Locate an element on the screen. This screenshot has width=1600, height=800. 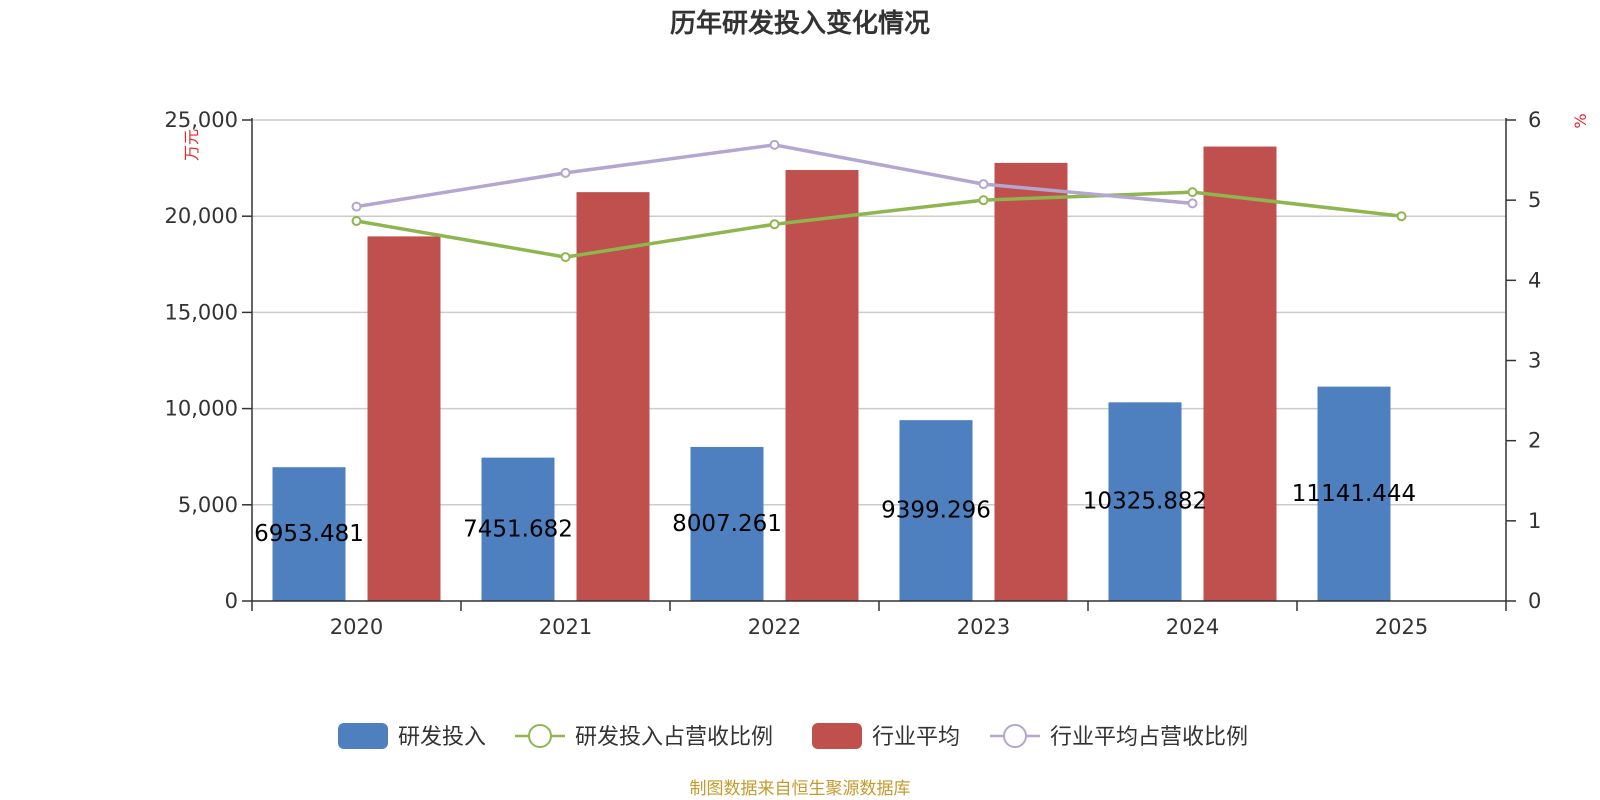
data-label: 6953.481 is located at coordinates (309, 534).